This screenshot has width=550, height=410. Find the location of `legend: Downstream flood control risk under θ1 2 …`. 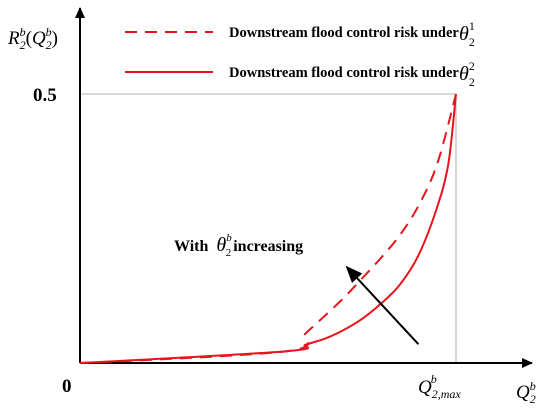

legend: Downstream flood control risk under θ1 2 … is located at coordinates (300, 54).